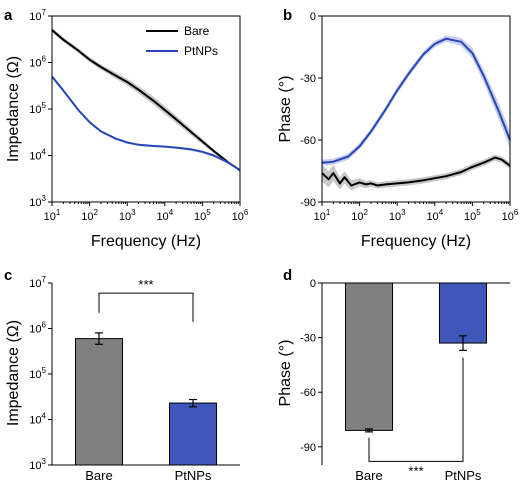 This screenshot has height=493, width=520. Describe the element at coordinates (13, 373) in the screenshot. I see `panel-c-y-axis-title: Impedance (Ω)` at that location.